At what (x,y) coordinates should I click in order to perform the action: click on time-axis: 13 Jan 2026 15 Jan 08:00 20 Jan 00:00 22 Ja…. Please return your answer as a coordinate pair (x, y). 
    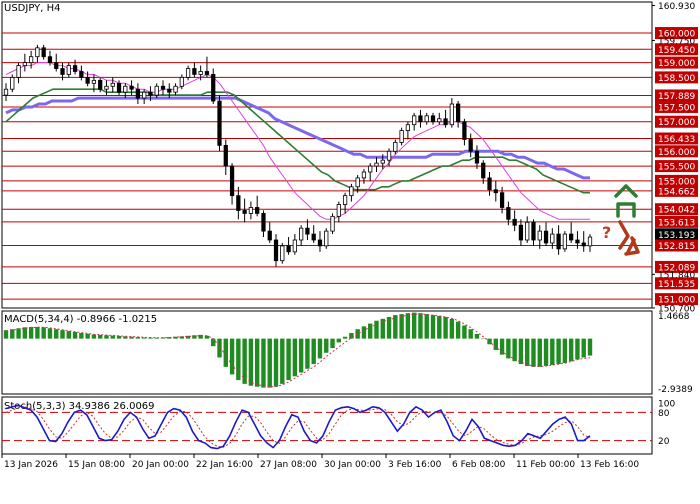
    Looking at the image, I should click on (320, 462).